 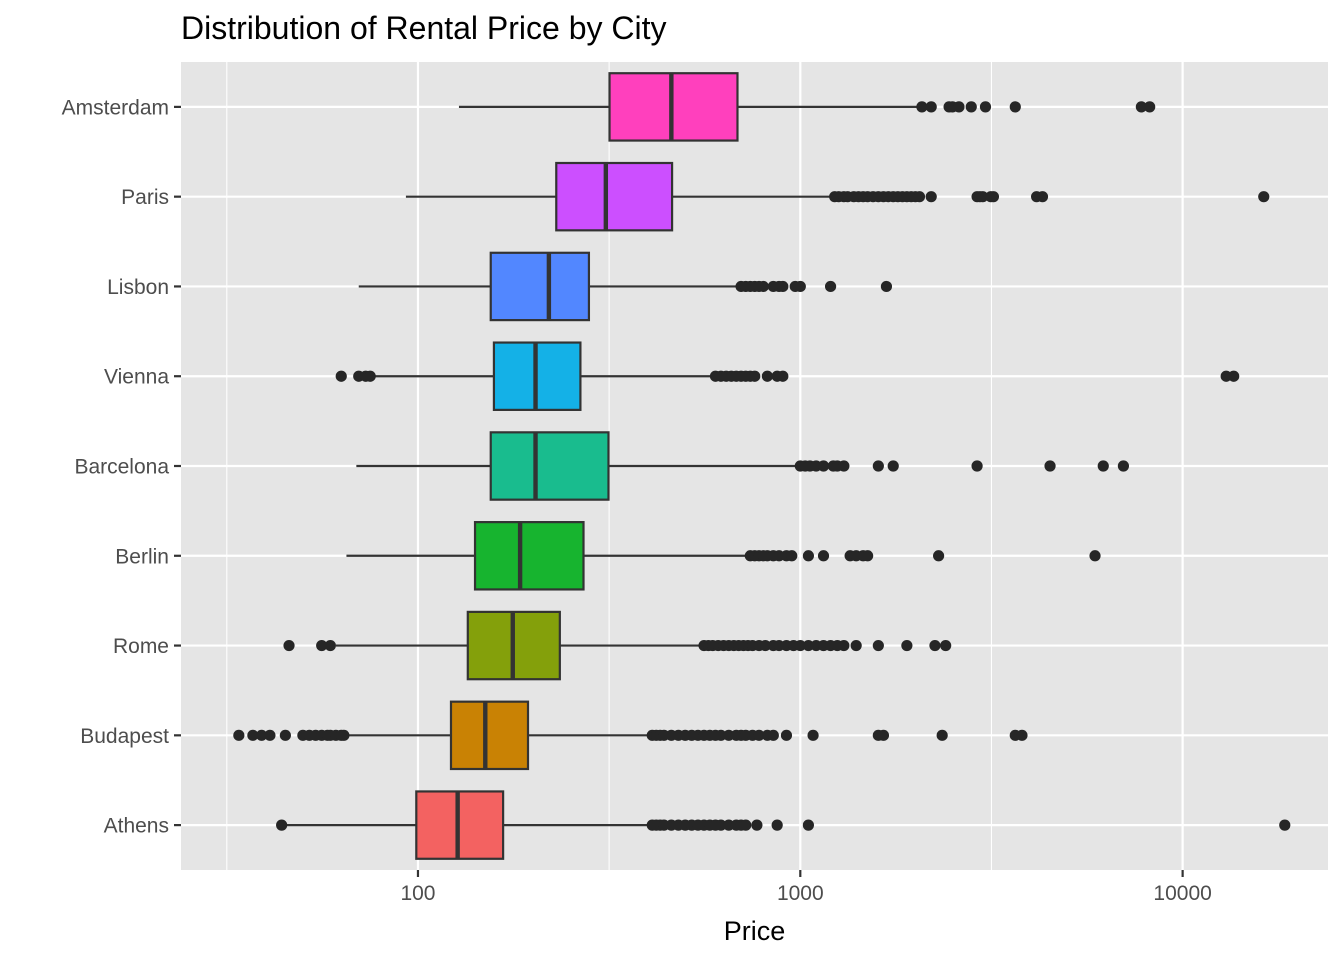 What do you see at coordinates (743, 466) in the screenshot?
I see `box-barcelona` at bounding box center [743, 466].